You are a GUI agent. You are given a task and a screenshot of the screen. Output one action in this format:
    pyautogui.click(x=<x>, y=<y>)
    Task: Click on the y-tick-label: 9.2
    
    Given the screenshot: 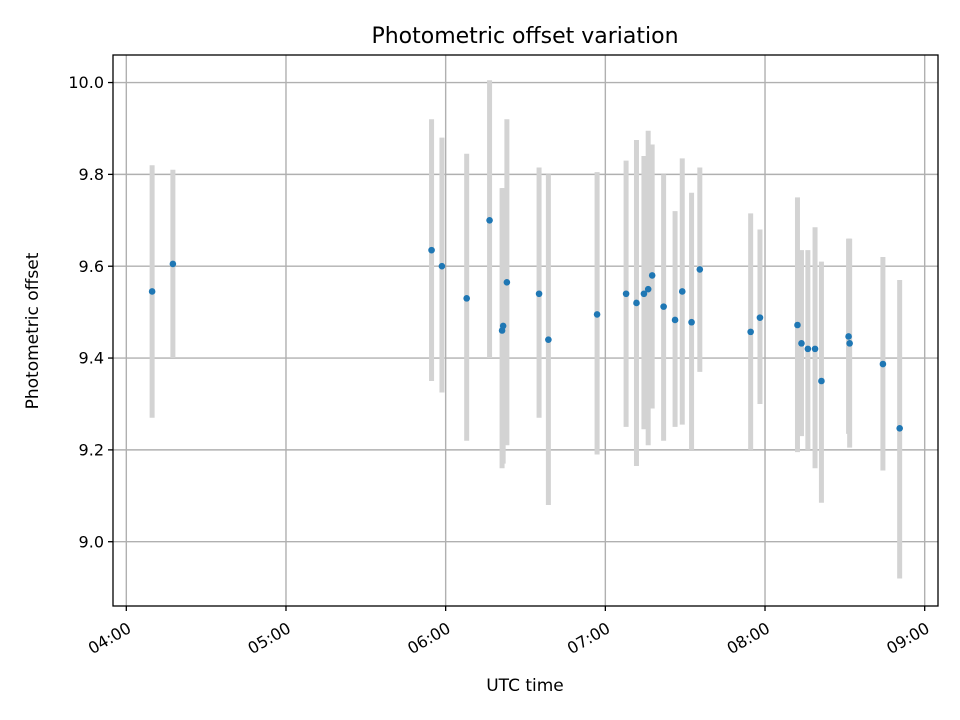 What is the action you would take?
    pyautogui.click(x=91, y=449)
    